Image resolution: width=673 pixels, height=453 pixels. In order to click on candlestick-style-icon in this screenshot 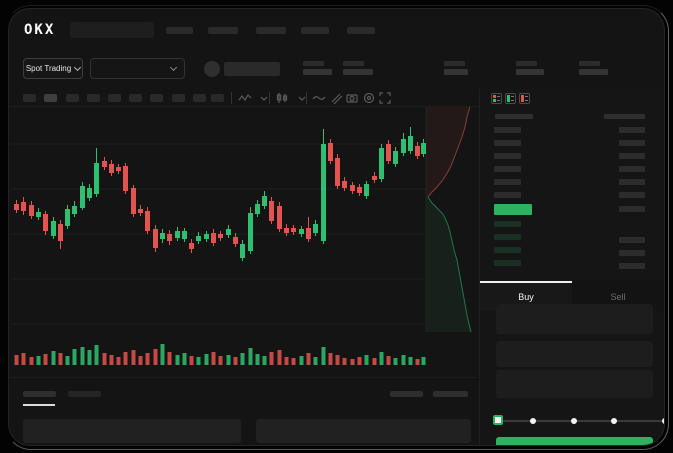, I will do `click(282, 98)`.